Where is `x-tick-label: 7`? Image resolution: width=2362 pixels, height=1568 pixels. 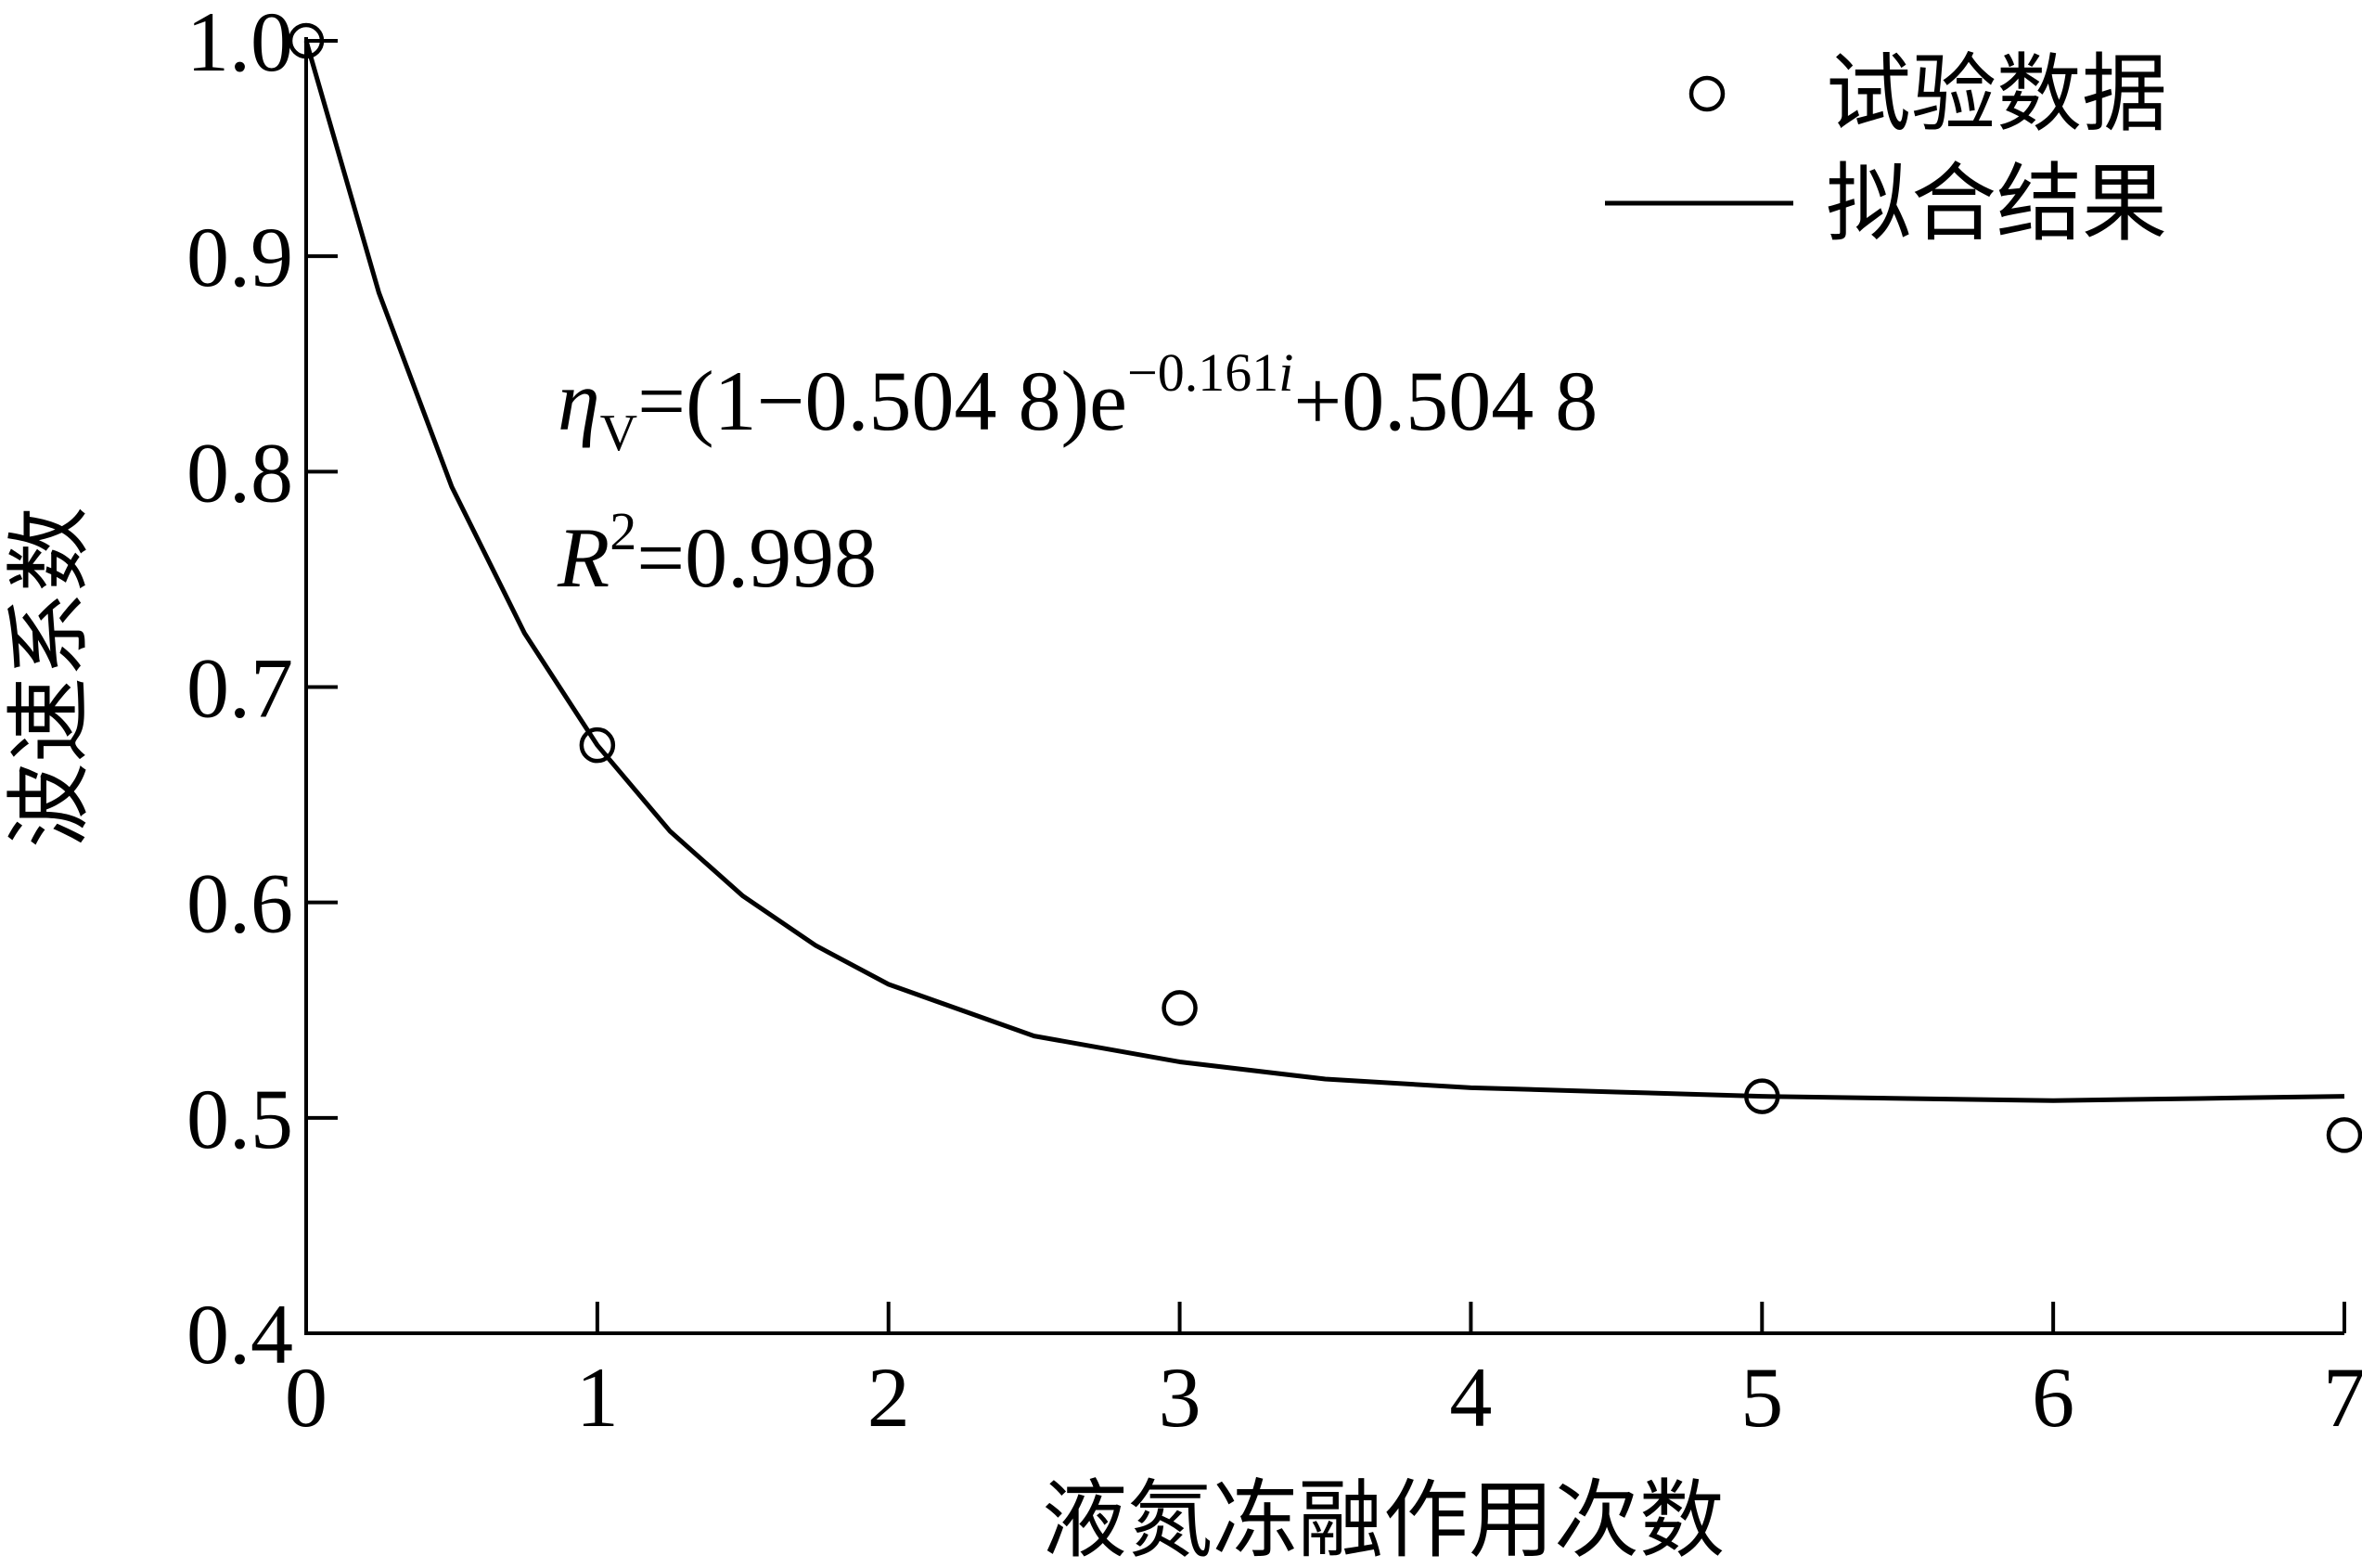 x-tick-label: 7 is located at coordinates (2342, 1398).